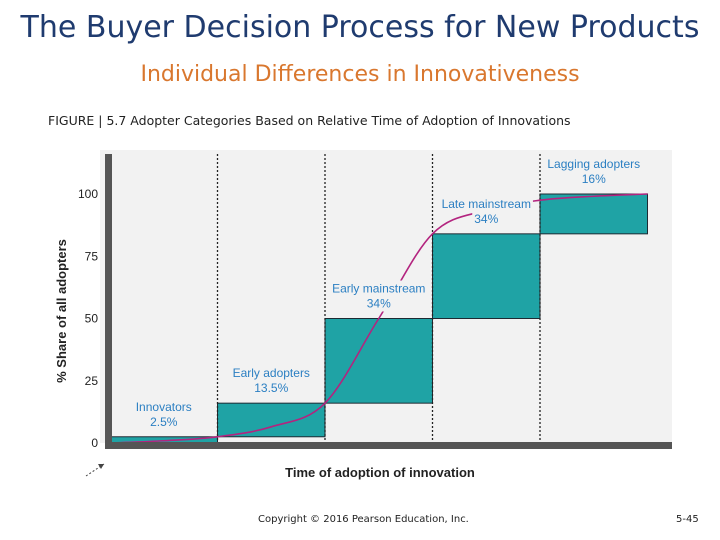  Describe the element at coordinates (363, 519) in the screenshot. I see `copyright-footer: Copyright © 2016 Pearson Education, Inc.` at that location.